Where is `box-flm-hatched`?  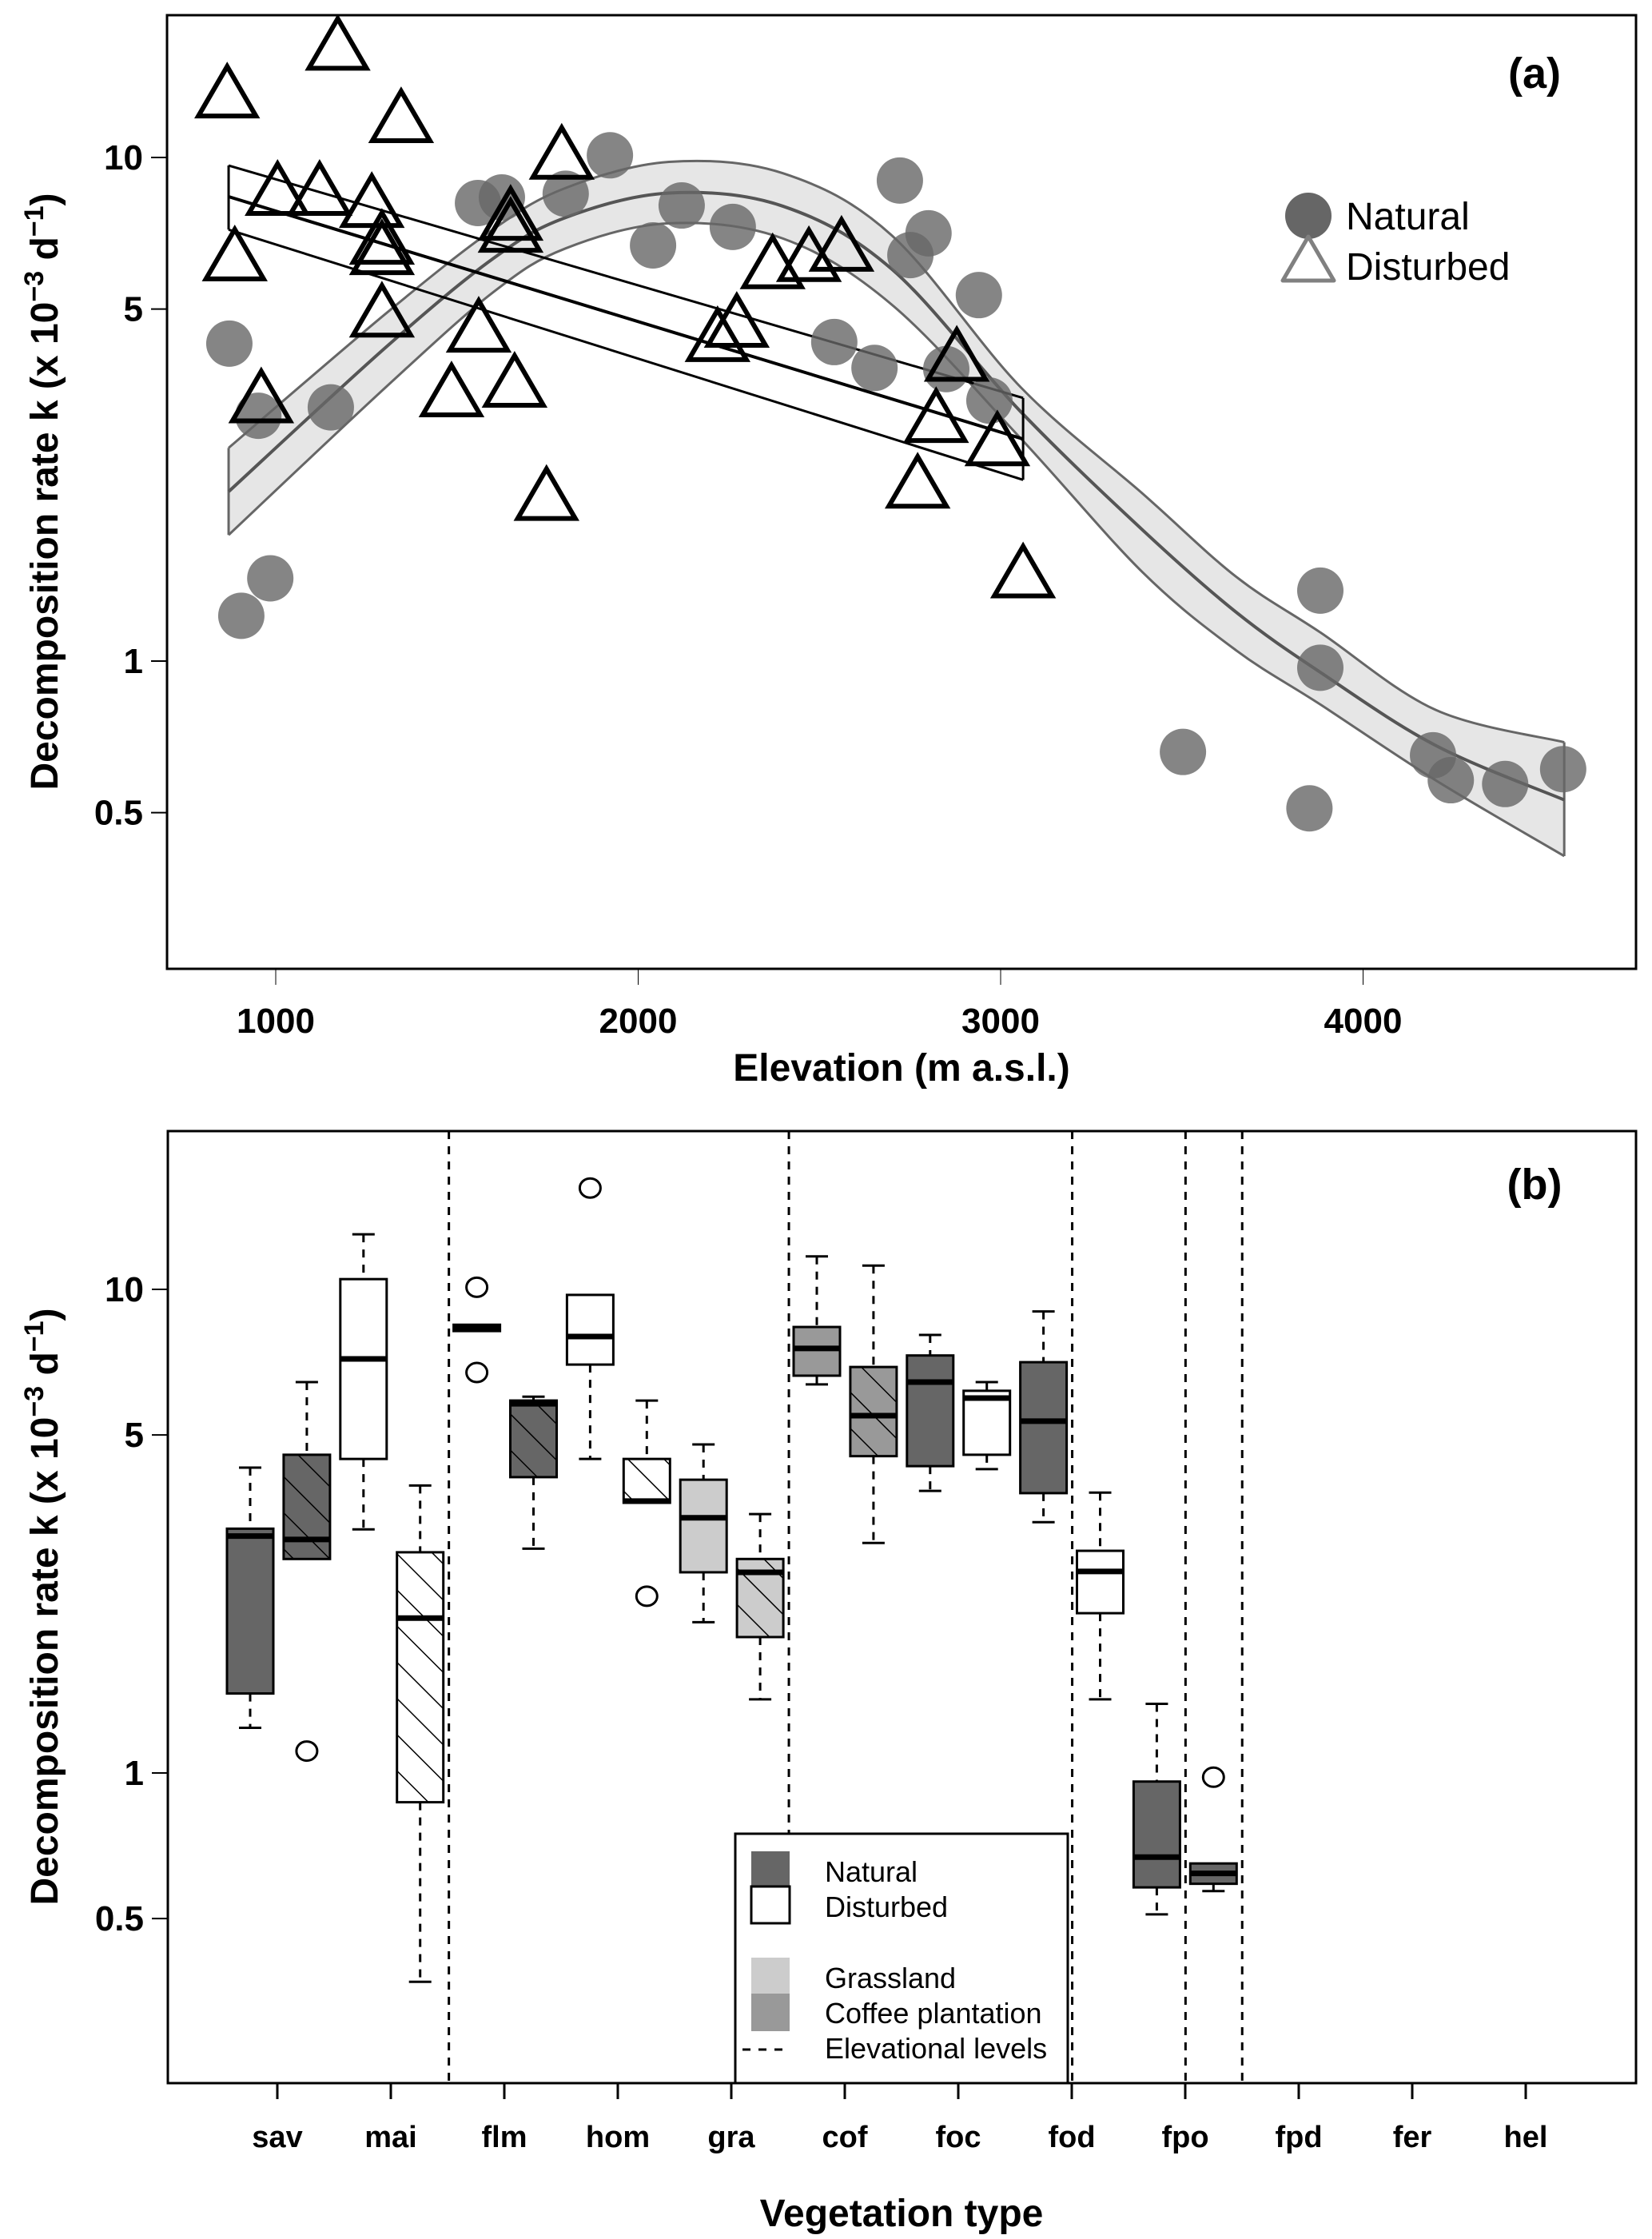 box-flm-hatched is located at coordinates (533, 1472).